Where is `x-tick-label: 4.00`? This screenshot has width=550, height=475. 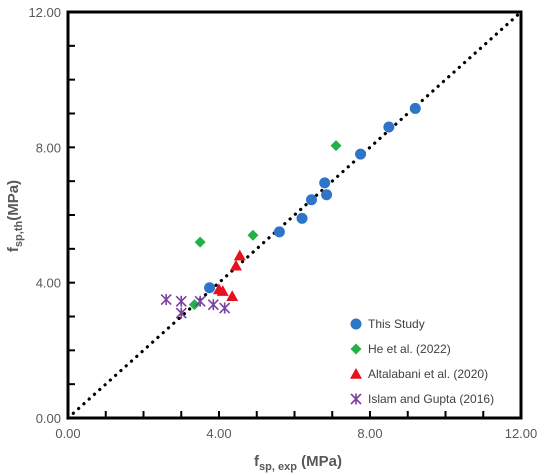 x-tick-label: 4.00 is located at coordinates (218, 433).